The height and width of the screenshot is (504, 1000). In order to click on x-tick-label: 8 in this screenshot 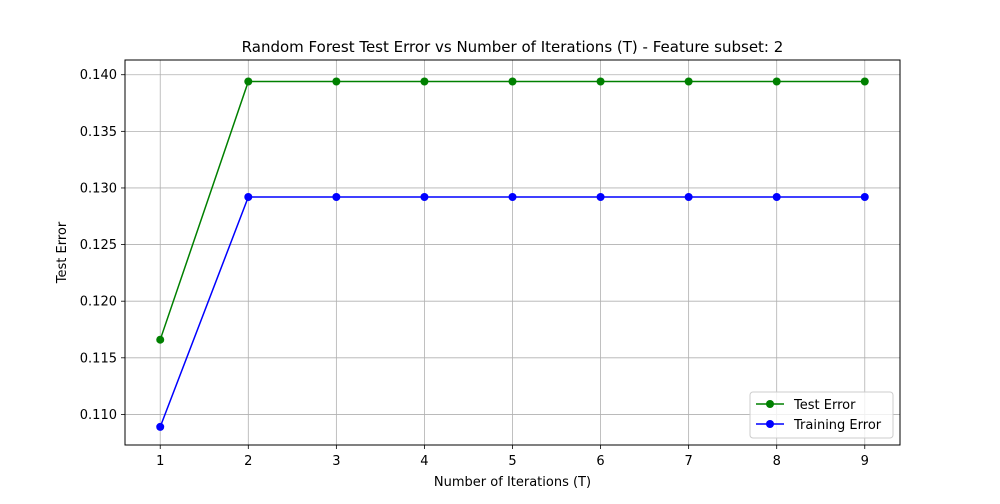, I will do `click(777, 461)`.